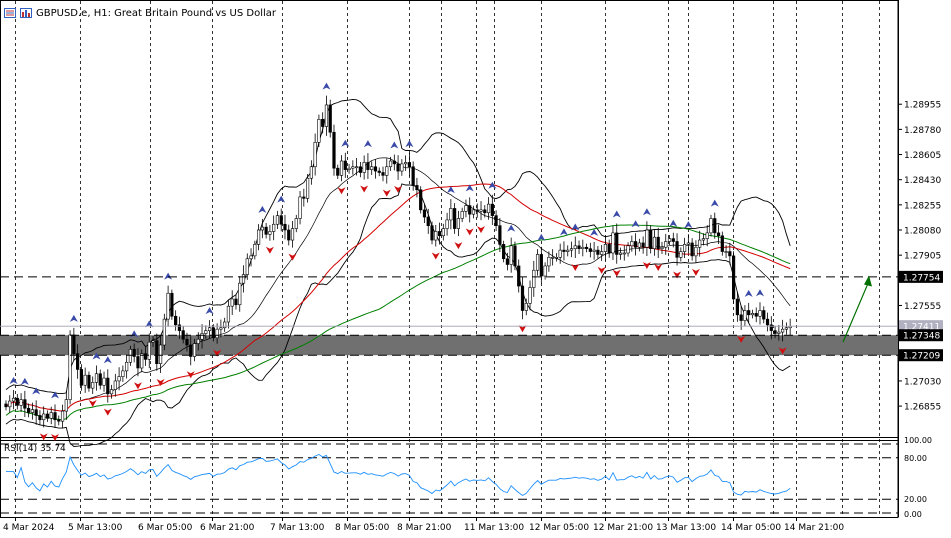 This screenshot has height=538, width=951. What do you see at coordinates (868, 281) in the screenshot?
I see `projection-head` at bounding box center [868, 281].